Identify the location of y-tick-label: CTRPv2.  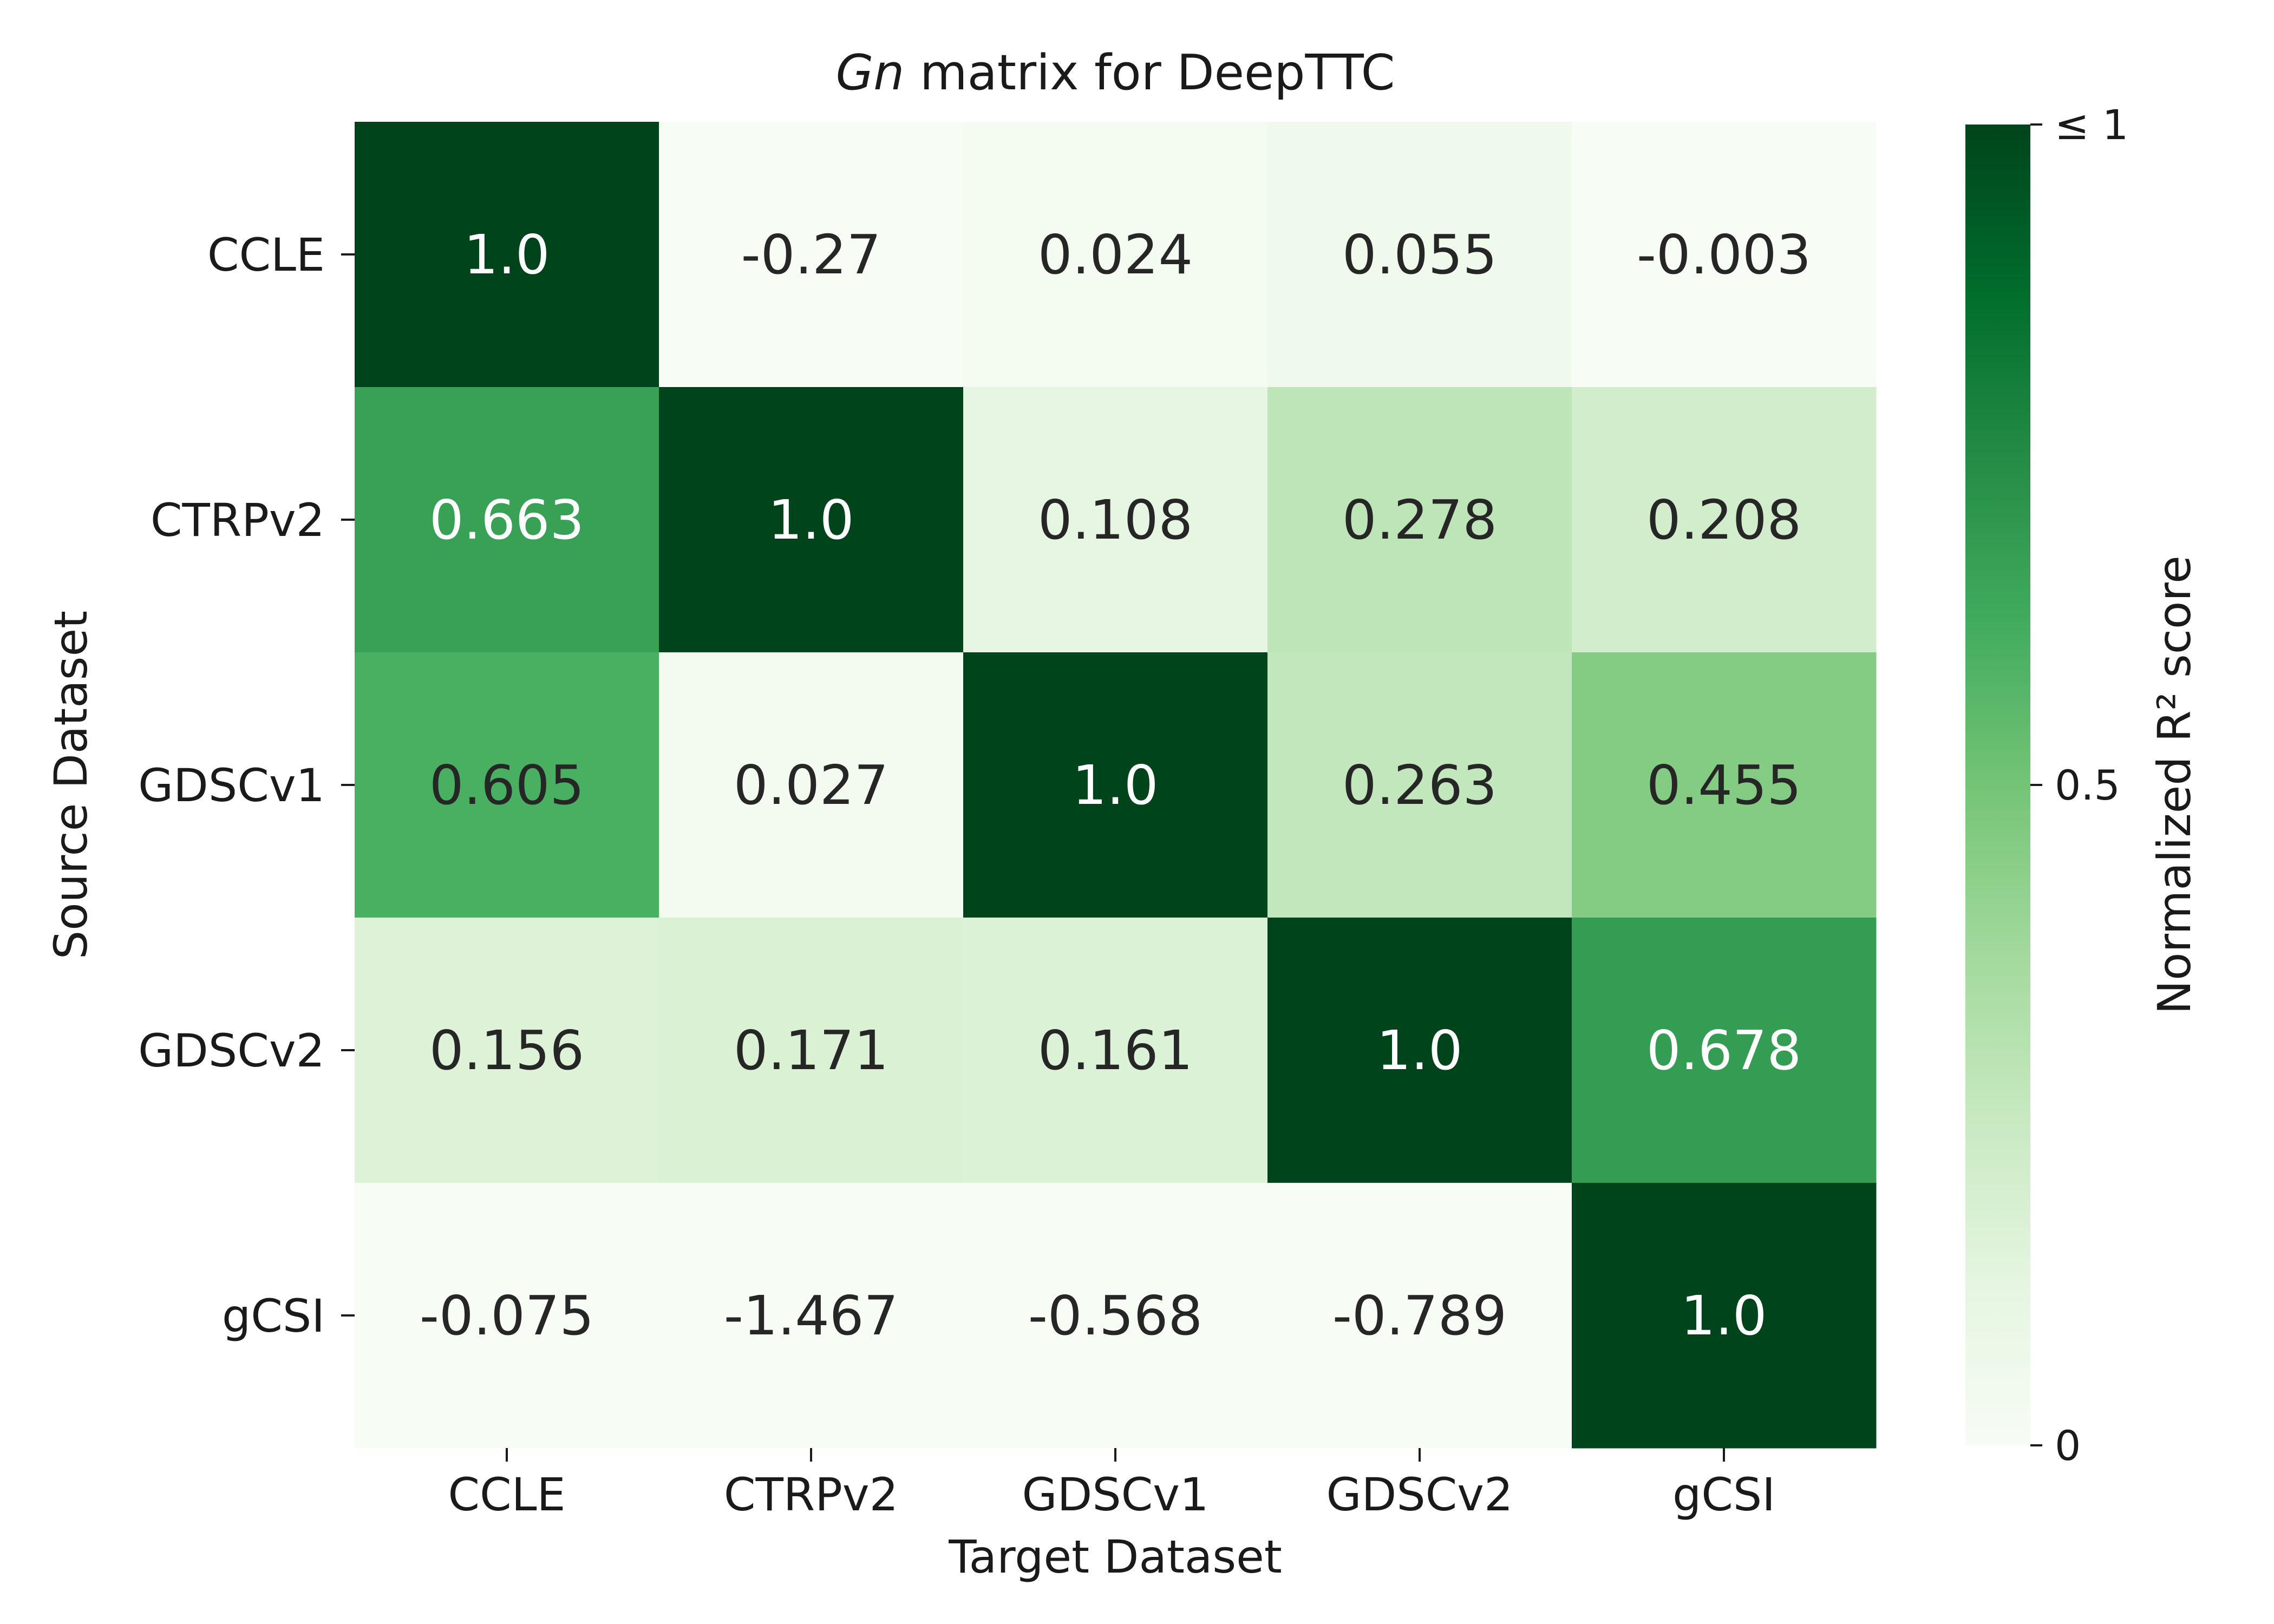
(238, 520).